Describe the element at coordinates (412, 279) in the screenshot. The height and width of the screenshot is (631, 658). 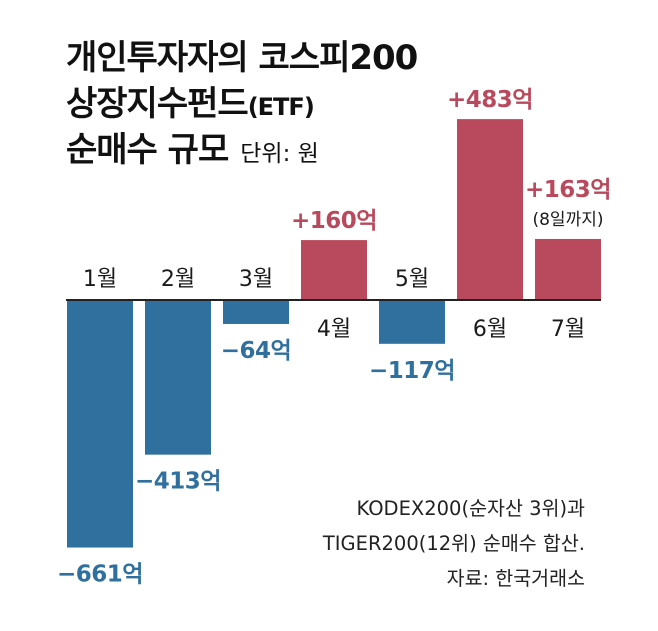
I see `x-tick-label-5: 5월` at that location.